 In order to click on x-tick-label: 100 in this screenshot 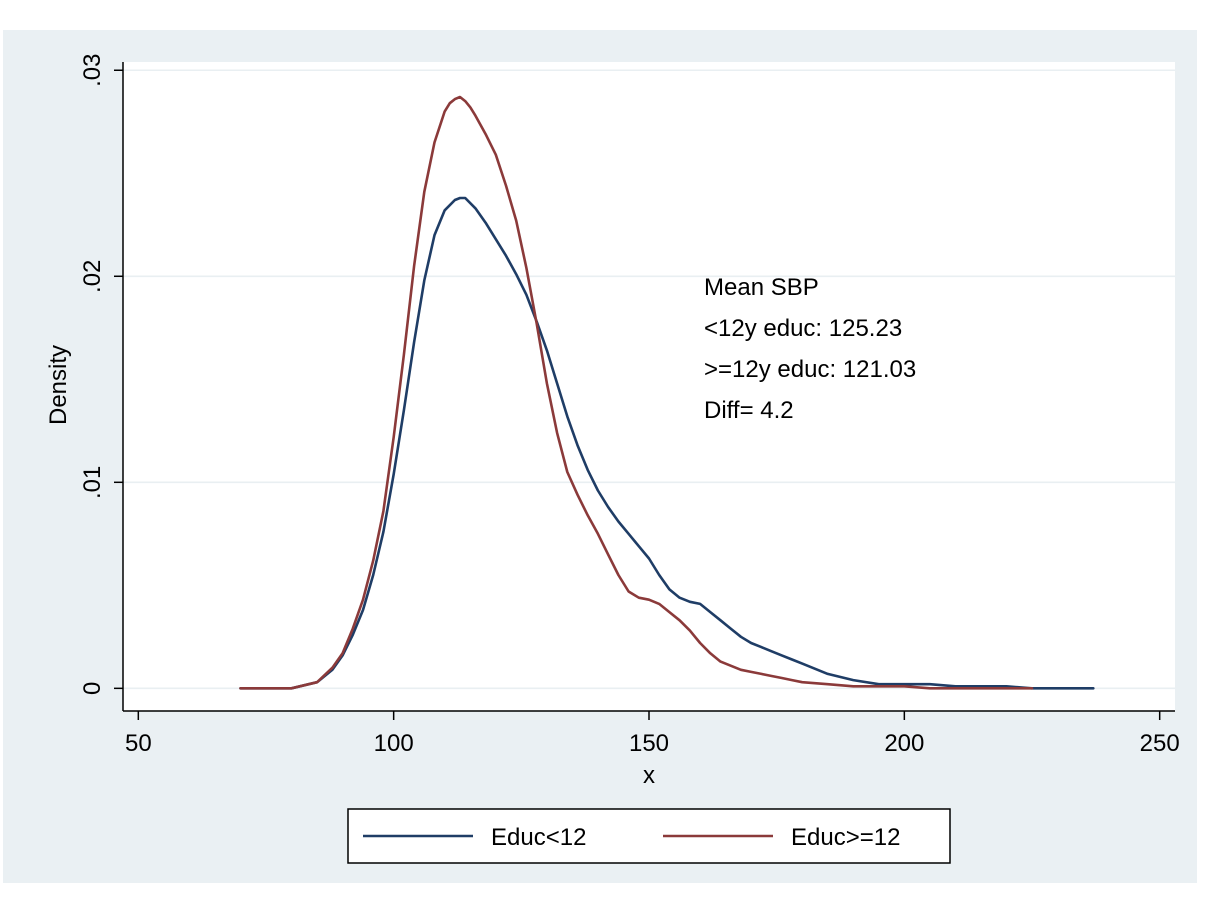, I will do `click(394, 743)`.